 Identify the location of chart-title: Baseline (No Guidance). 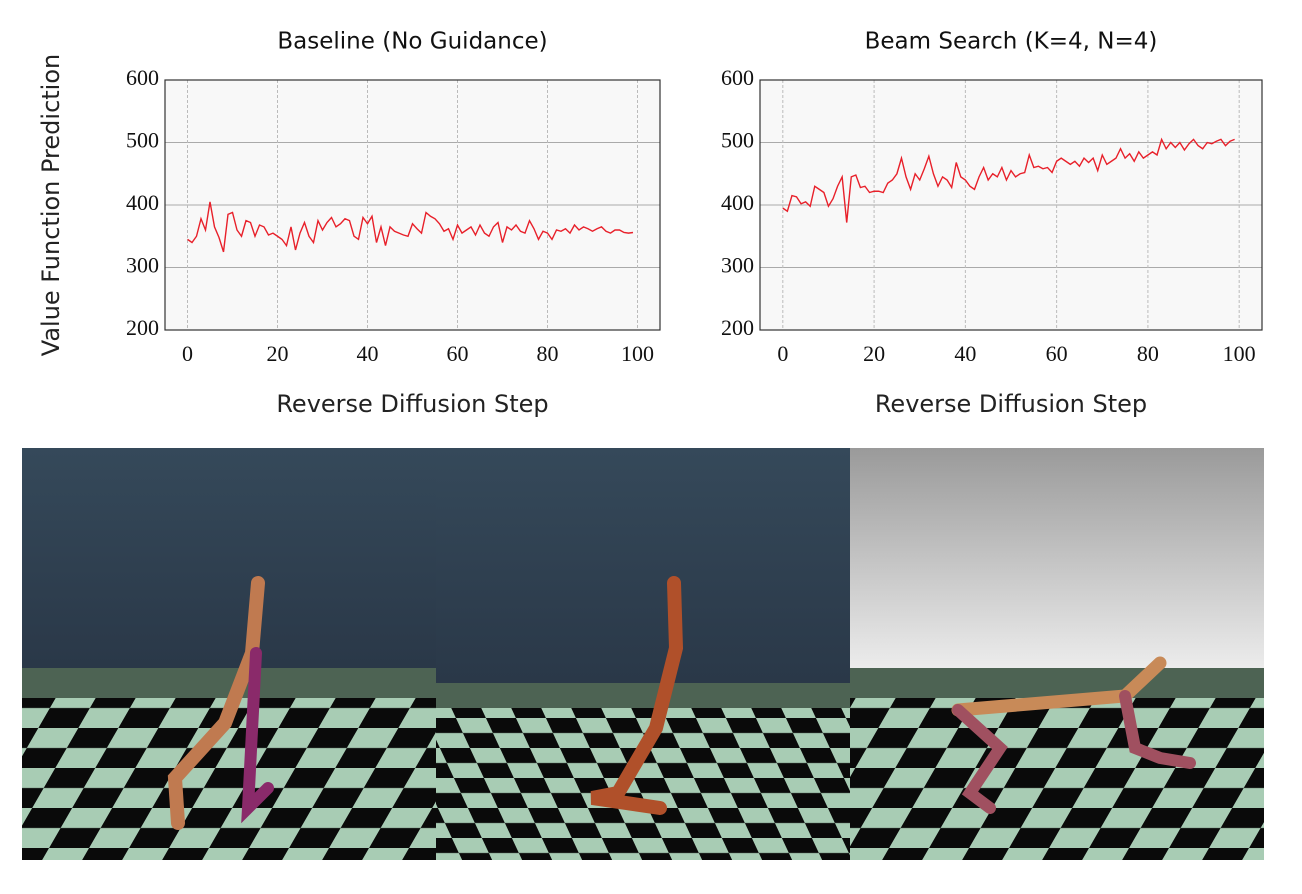
(412, 42).